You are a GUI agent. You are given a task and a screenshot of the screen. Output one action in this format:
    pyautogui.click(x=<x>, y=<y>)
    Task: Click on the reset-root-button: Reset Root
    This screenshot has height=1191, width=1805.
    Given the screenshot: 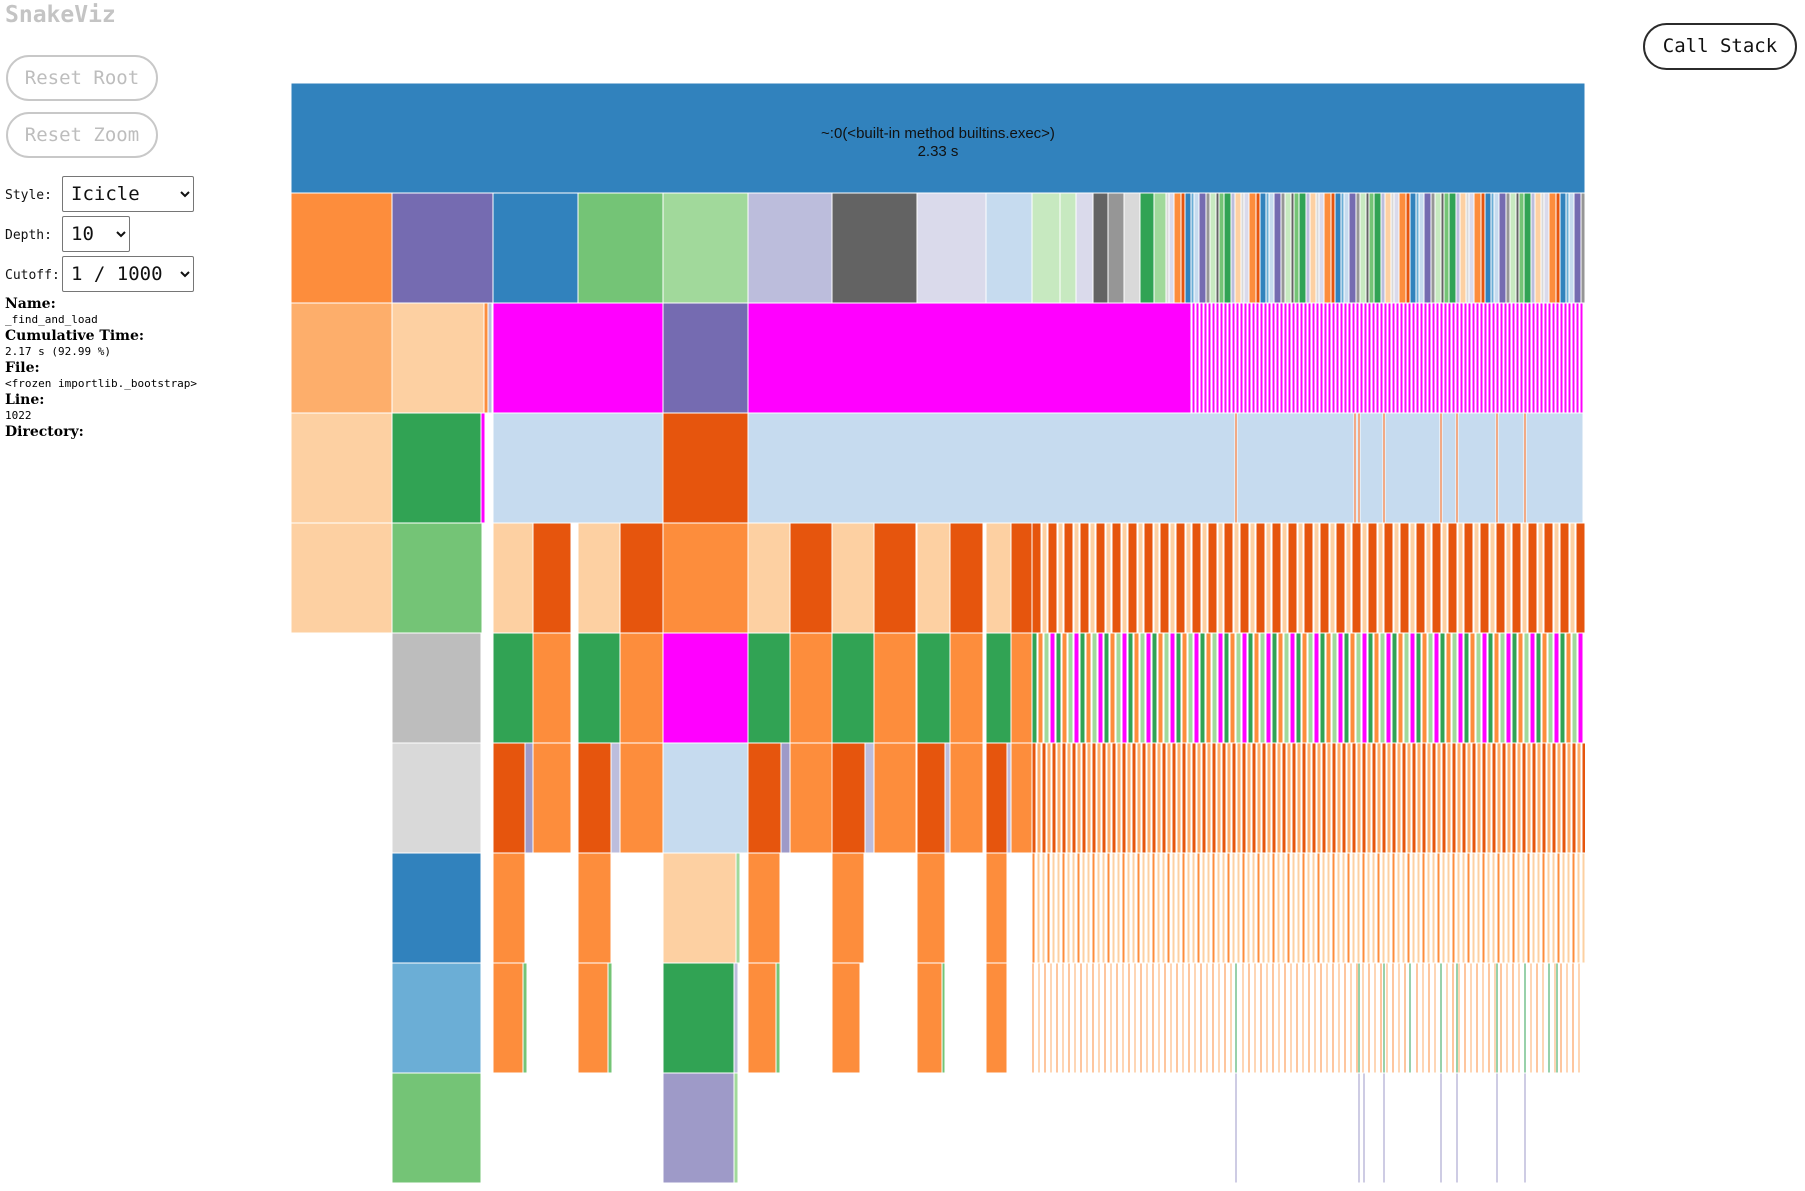 What is the action you would take?
    pyautogui.click(x=82, y=78)
    